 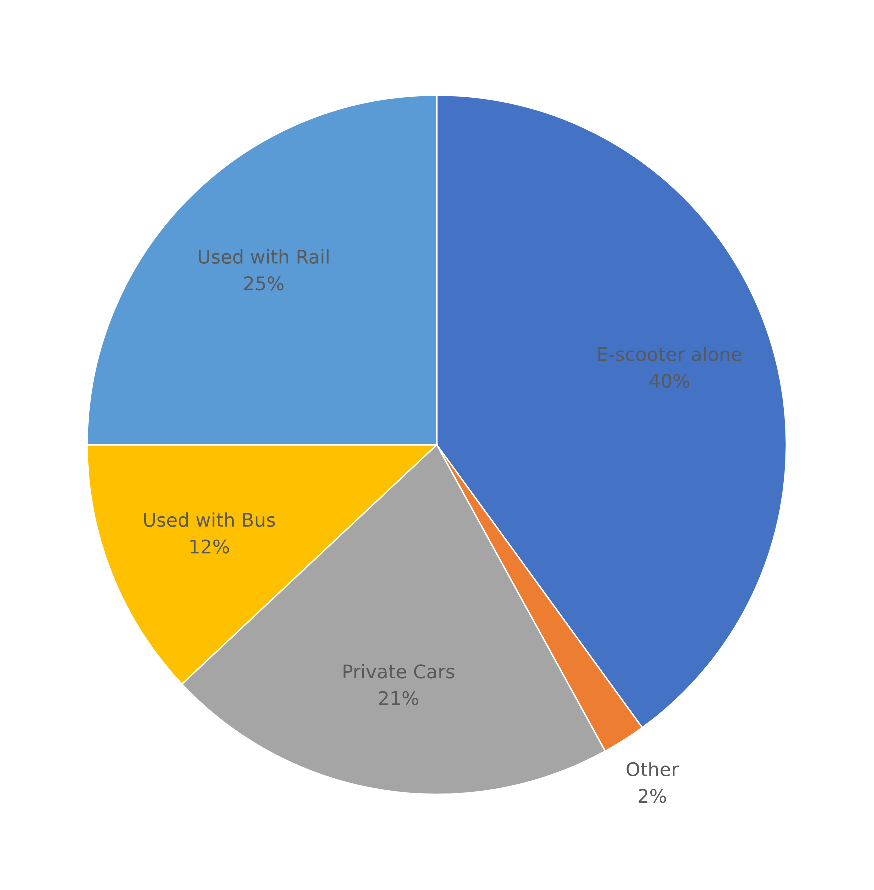 I want to click on data-label: 12%, so click(x=210, y=547).